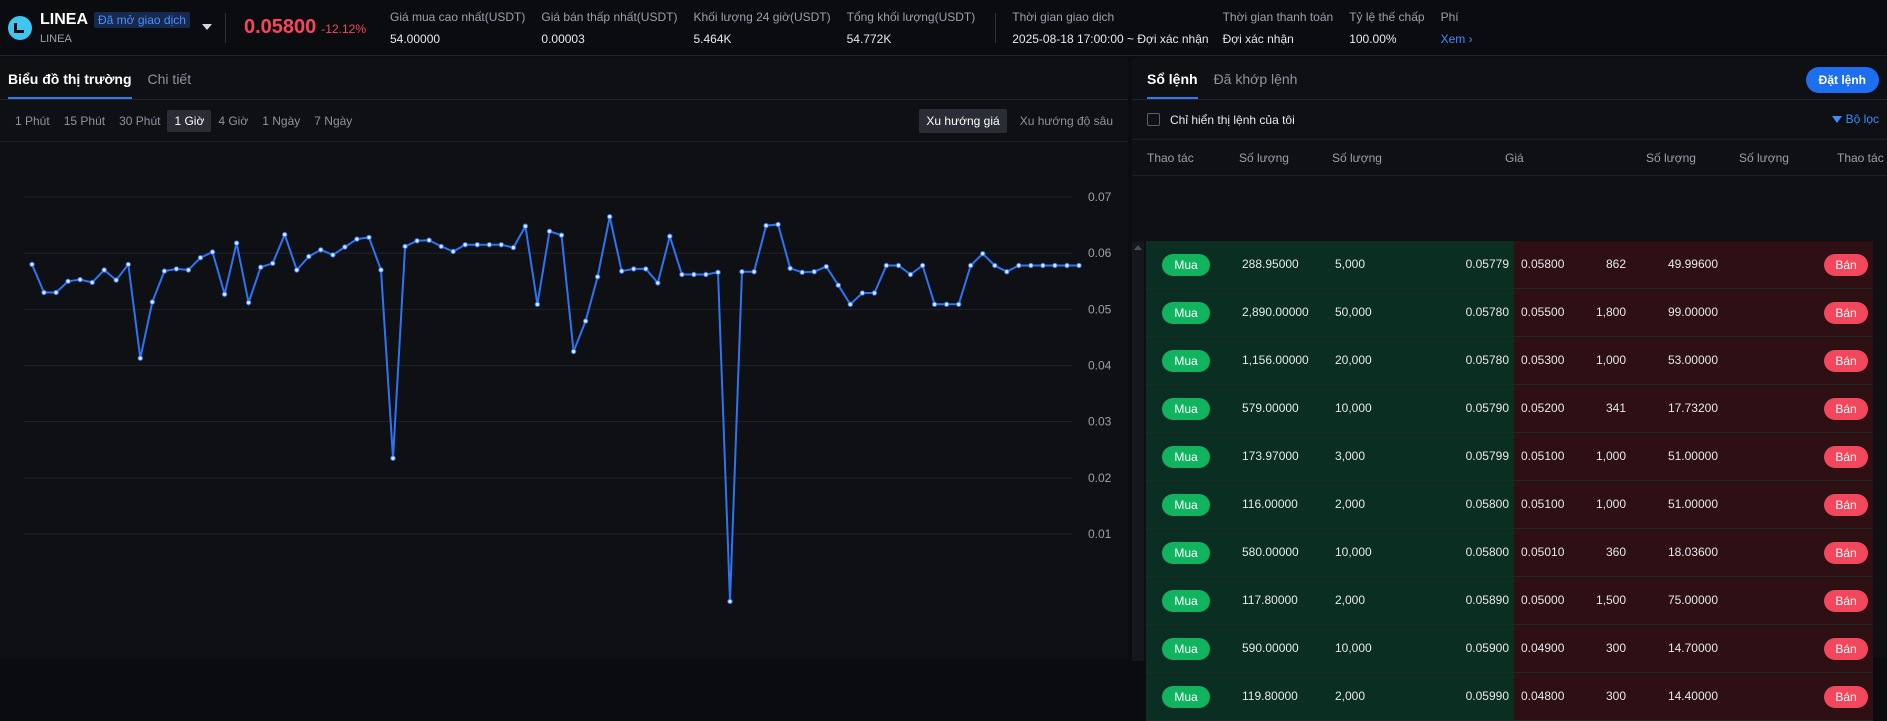 The height and width of the screenshot is (721, 1887). I want to click on chart-view-toggle: Xu hướng giá Xu hướng độ sâu, so click(1019, 121).